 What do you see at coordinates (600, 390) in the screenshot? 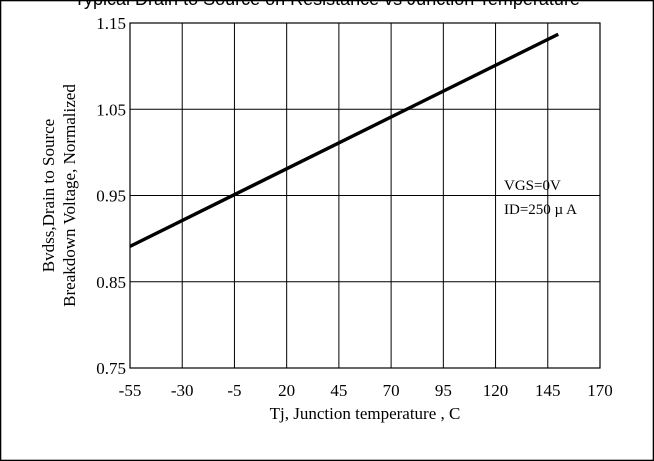
I see `x-tick-label: 170` at bounding box center [600, 390].